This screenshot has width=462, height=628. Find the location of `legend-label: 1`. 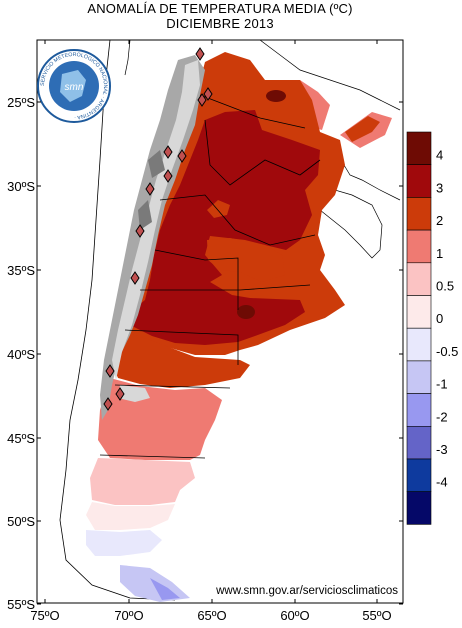

legend-label: 1 is located at coordinates (439, 253).